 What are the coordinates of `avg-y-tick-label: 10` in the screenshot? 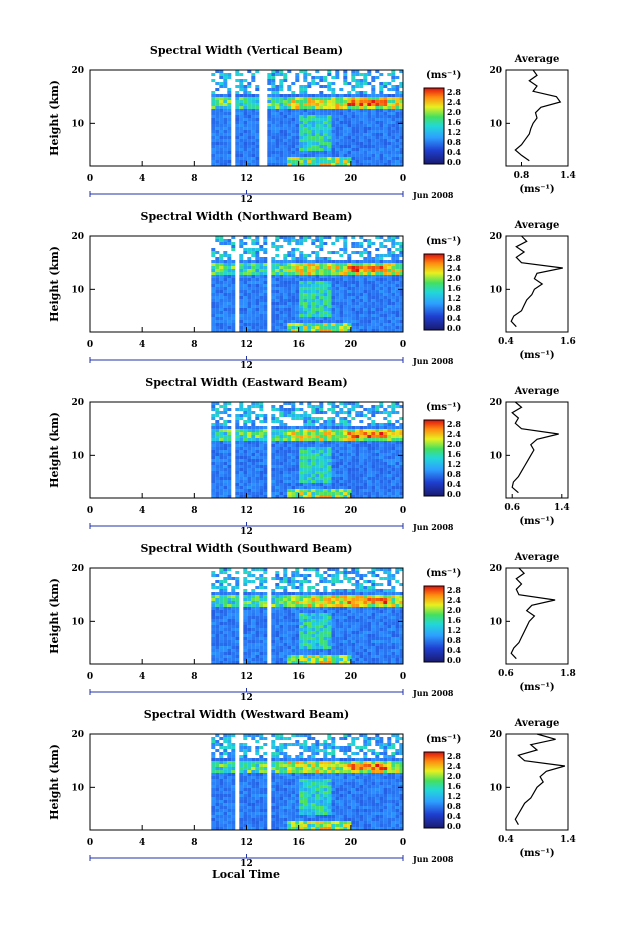 It's located at (495, 124).